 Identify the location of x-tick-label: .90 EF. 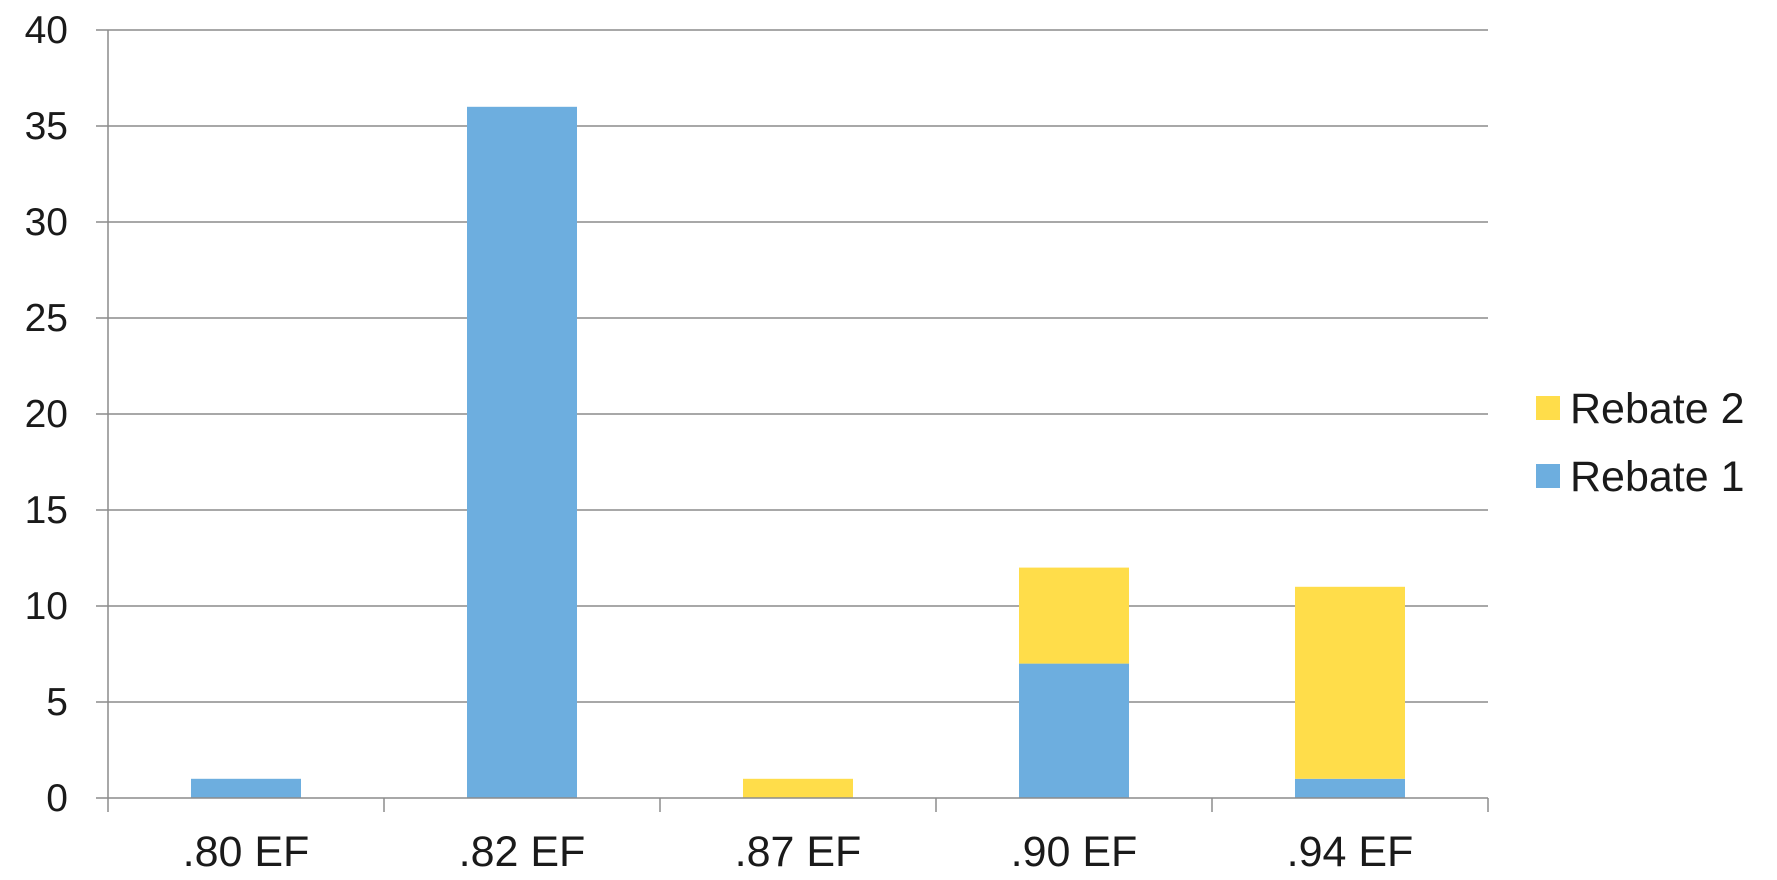
(1074, 851).